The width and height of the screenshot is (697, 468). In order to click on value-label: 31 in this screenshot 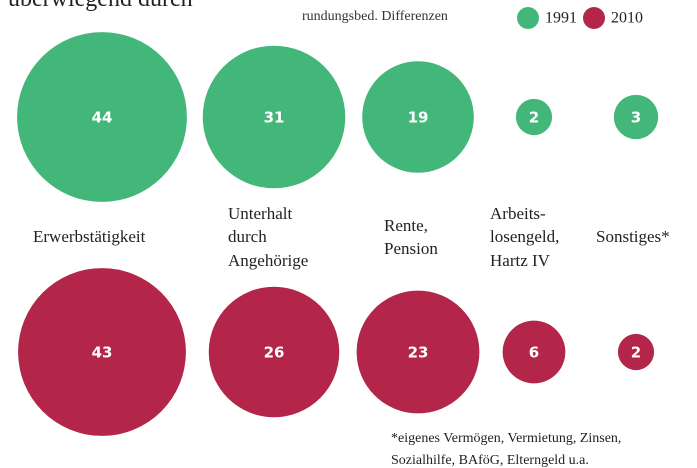, I will do `click(274, 118)`.